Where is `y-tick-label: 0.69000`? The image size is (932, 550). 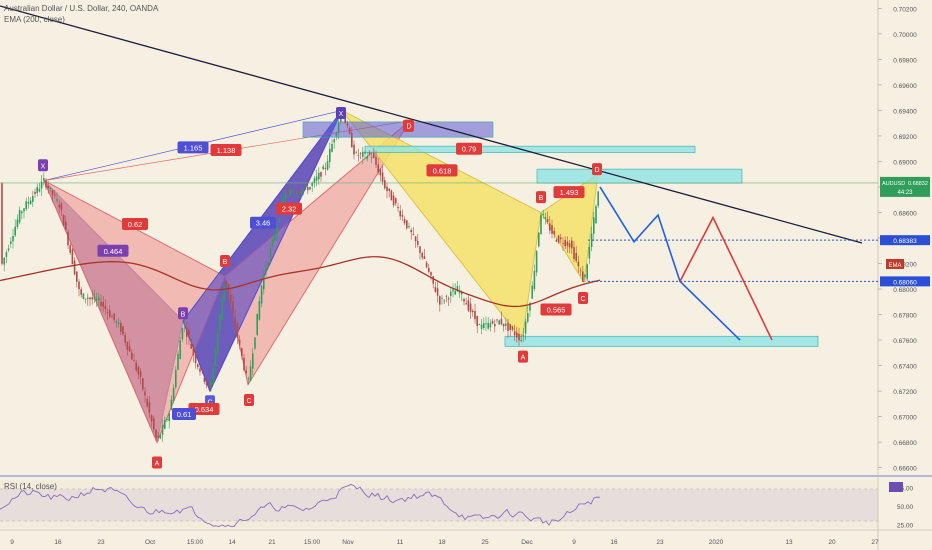 y-tick-label: 0.69000 is located at coordinates (905, 162).